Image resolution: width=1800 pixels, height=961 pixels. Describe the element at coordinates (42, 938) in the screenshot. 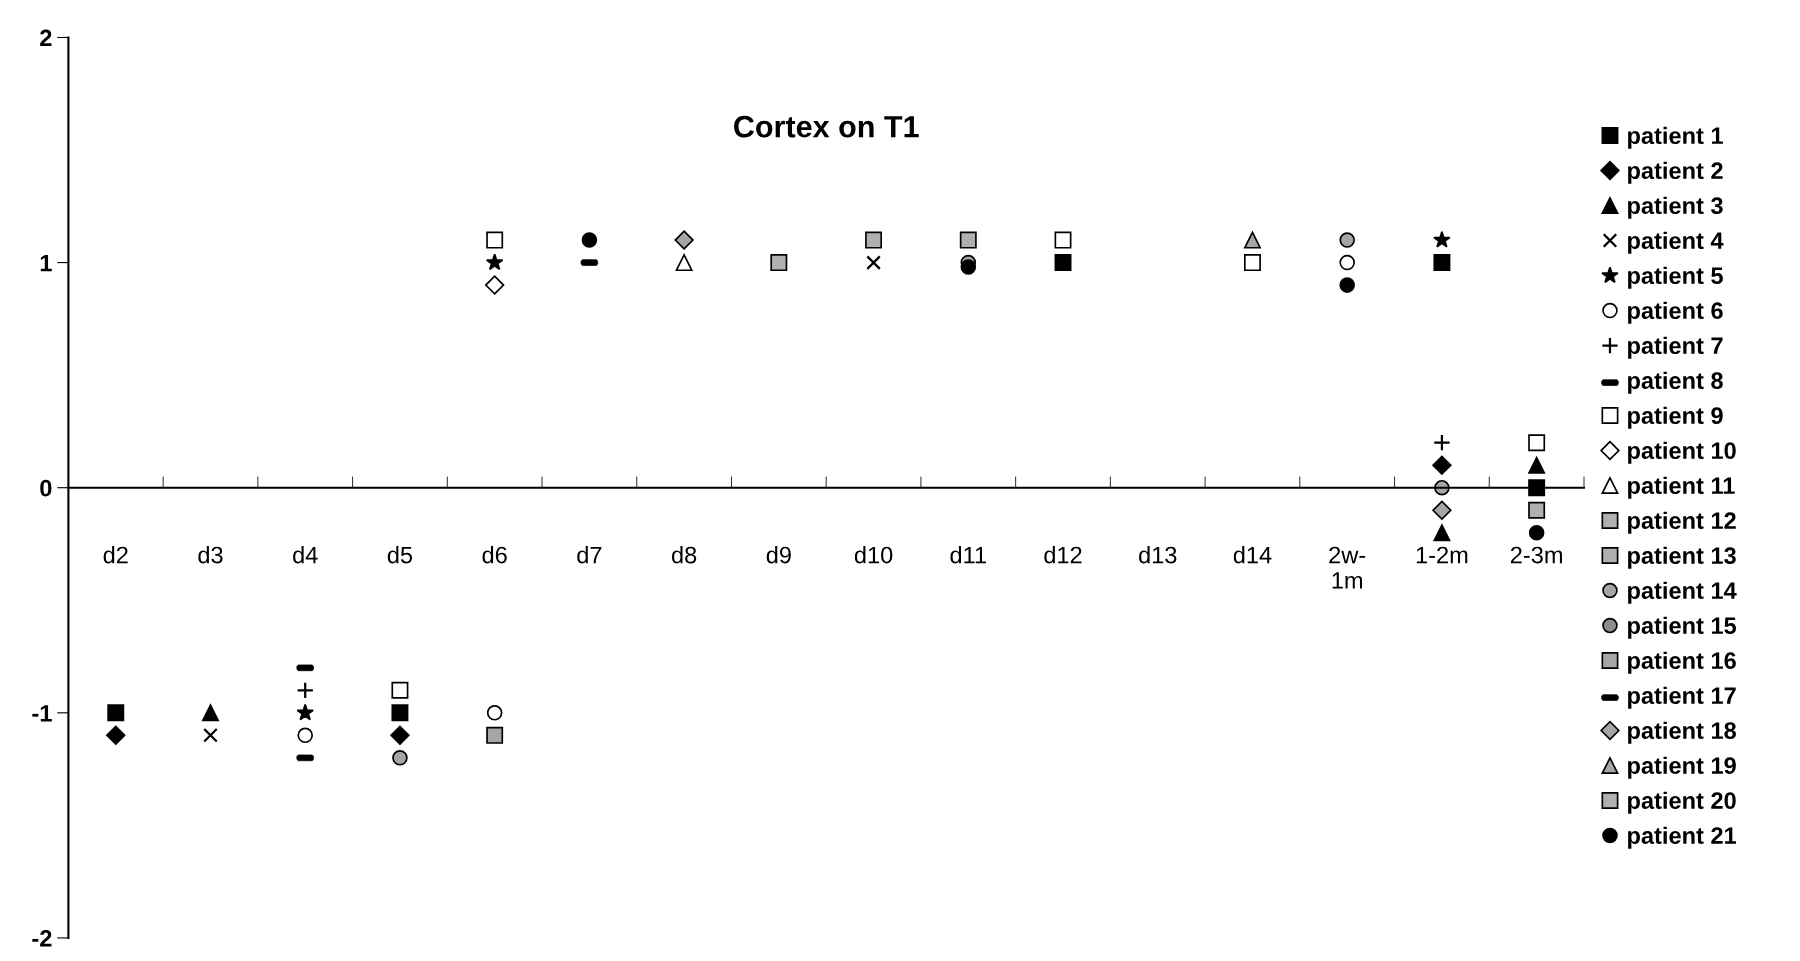

I see `y-tick-label: -2` at that location.